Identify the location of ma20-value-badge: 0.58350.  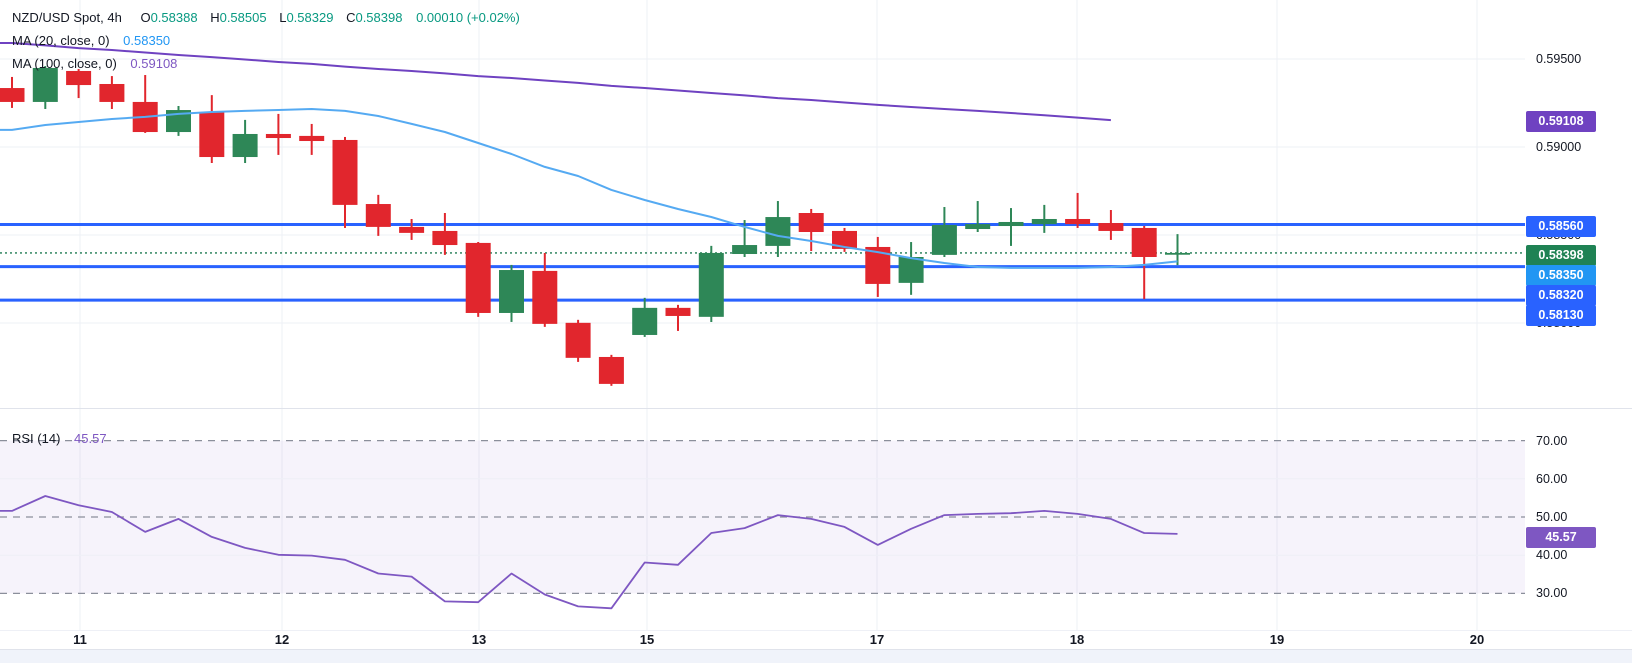
(1561, 275).